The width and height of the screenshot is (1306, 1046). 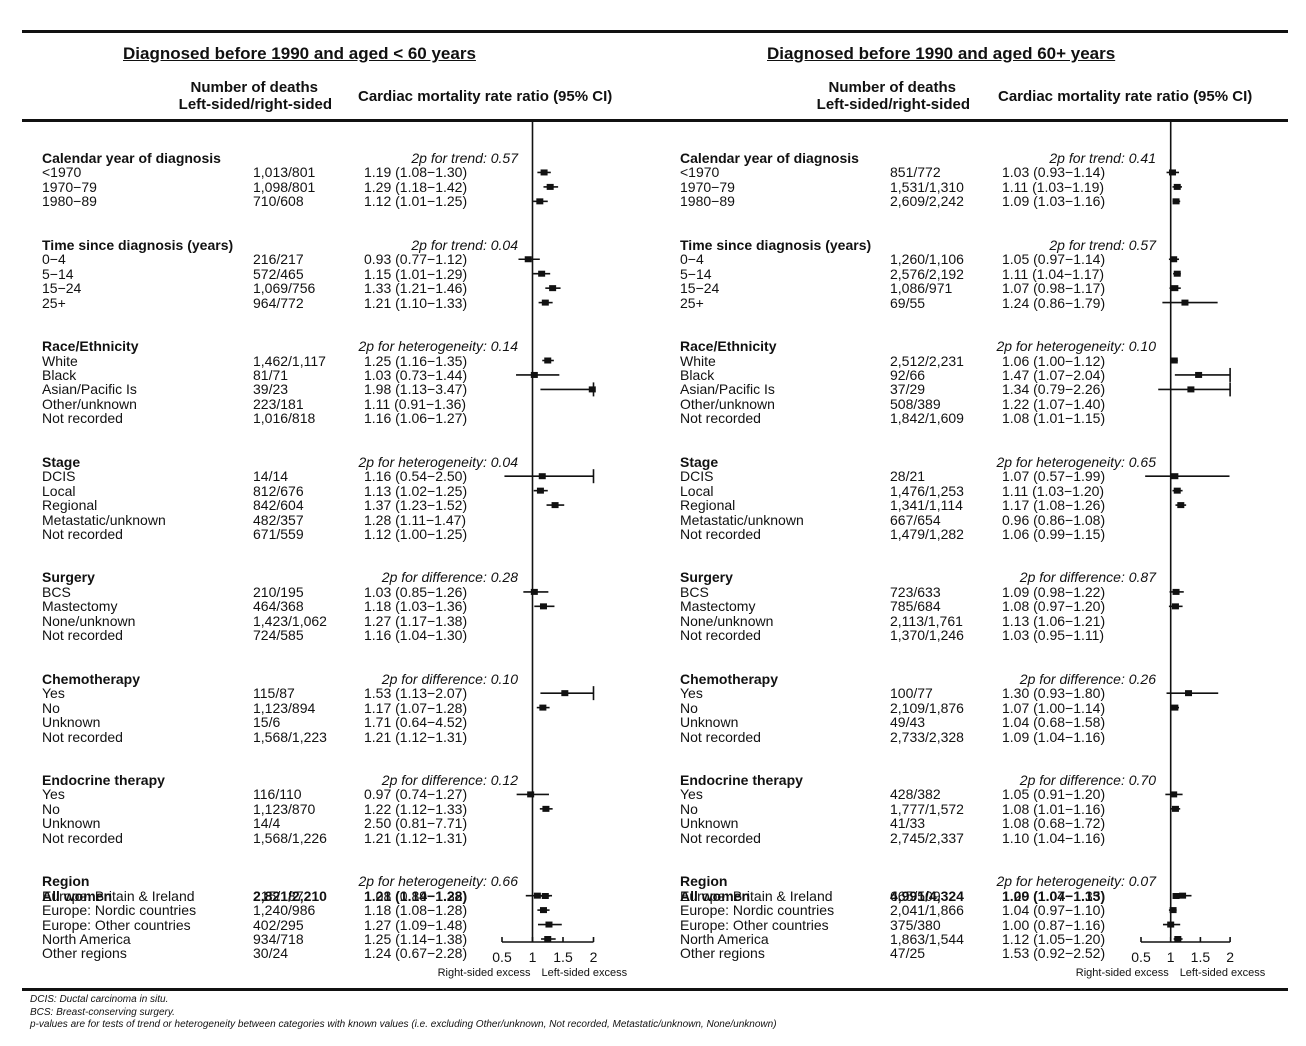 I want to click on row-deaths: 14/4, so click(x=267, y=823).